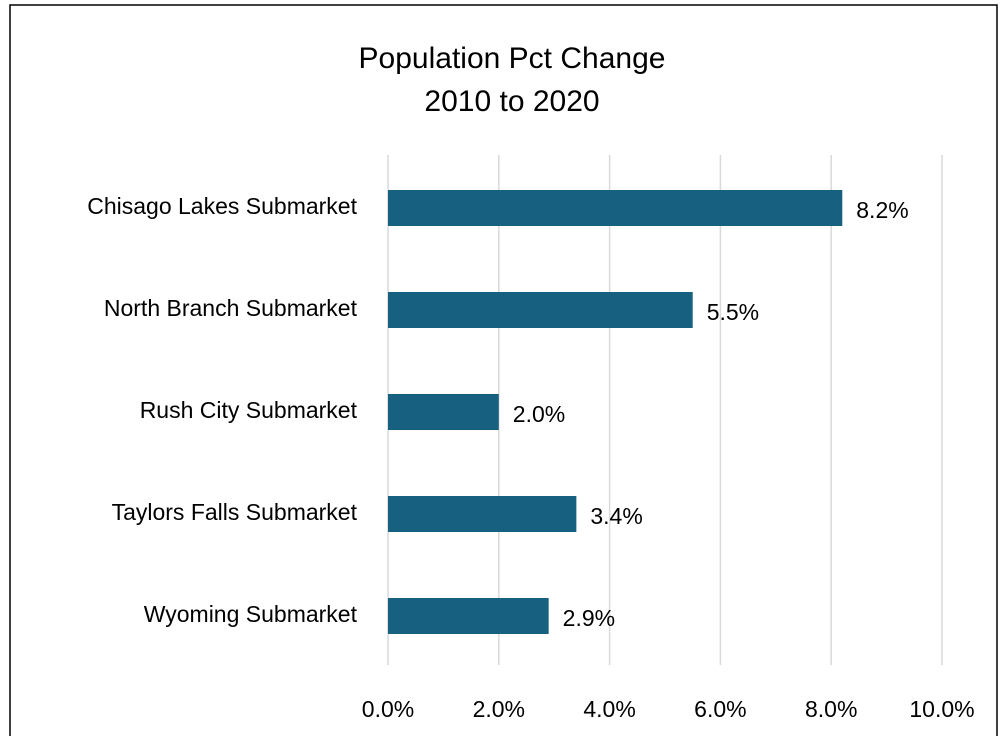 This screenshot has height=736, width=1002. What do you see at coordinates (231, 308) in the screenshot?
I see `y-tick-label: North Branch Submarket` at bounding box center [231, 308].